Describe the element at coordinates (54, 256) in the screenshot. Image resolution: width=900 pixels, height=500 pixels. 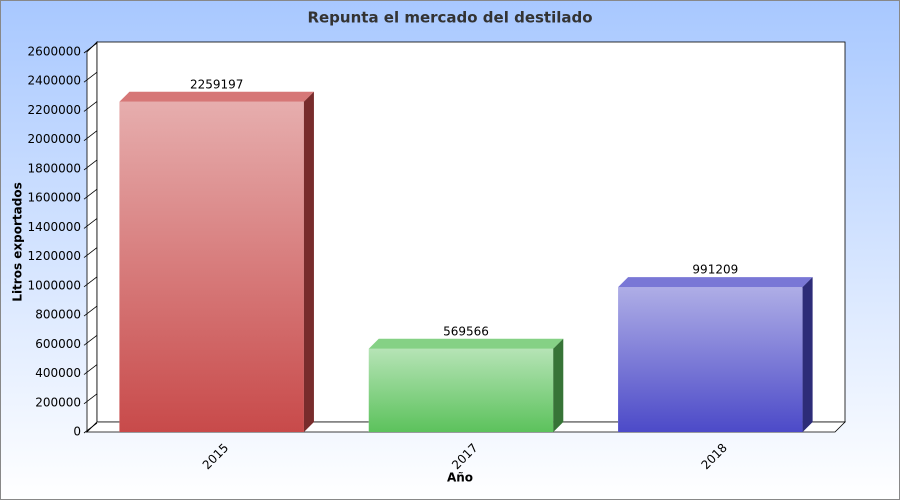
I see `y-tick-label: 1200000` at that location.